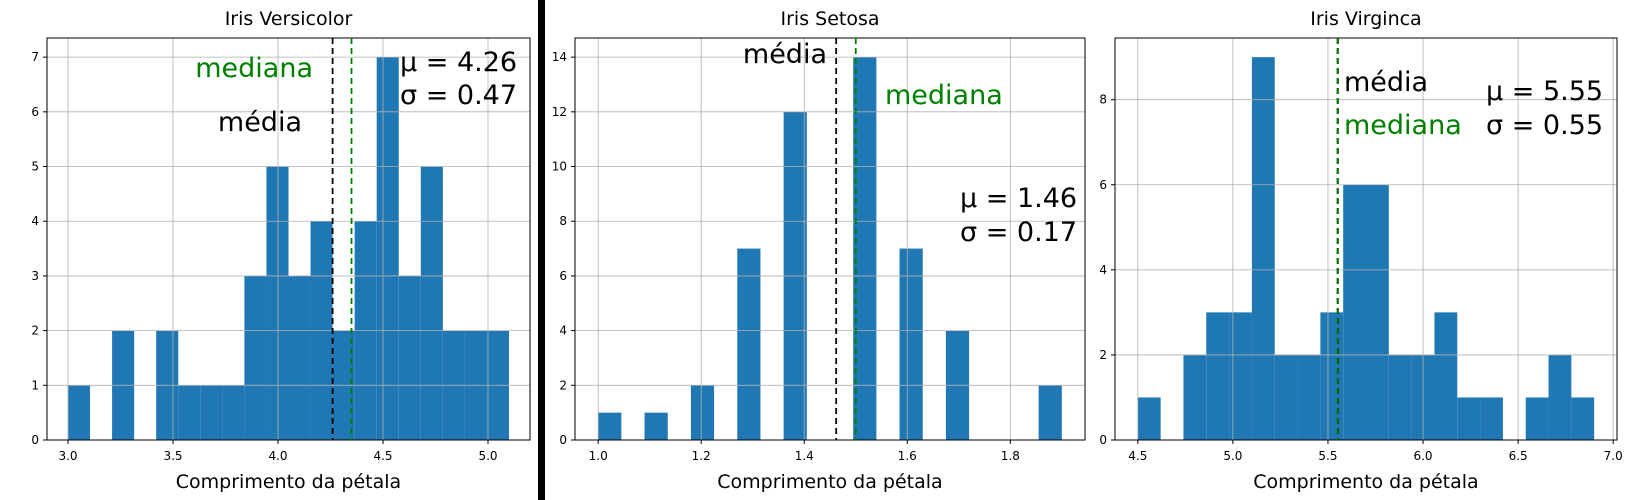  What do you see at coordinates (804, 456) in the screenshot?
I see `x-tick-label: 1.4` at bounding box center [804, 456].